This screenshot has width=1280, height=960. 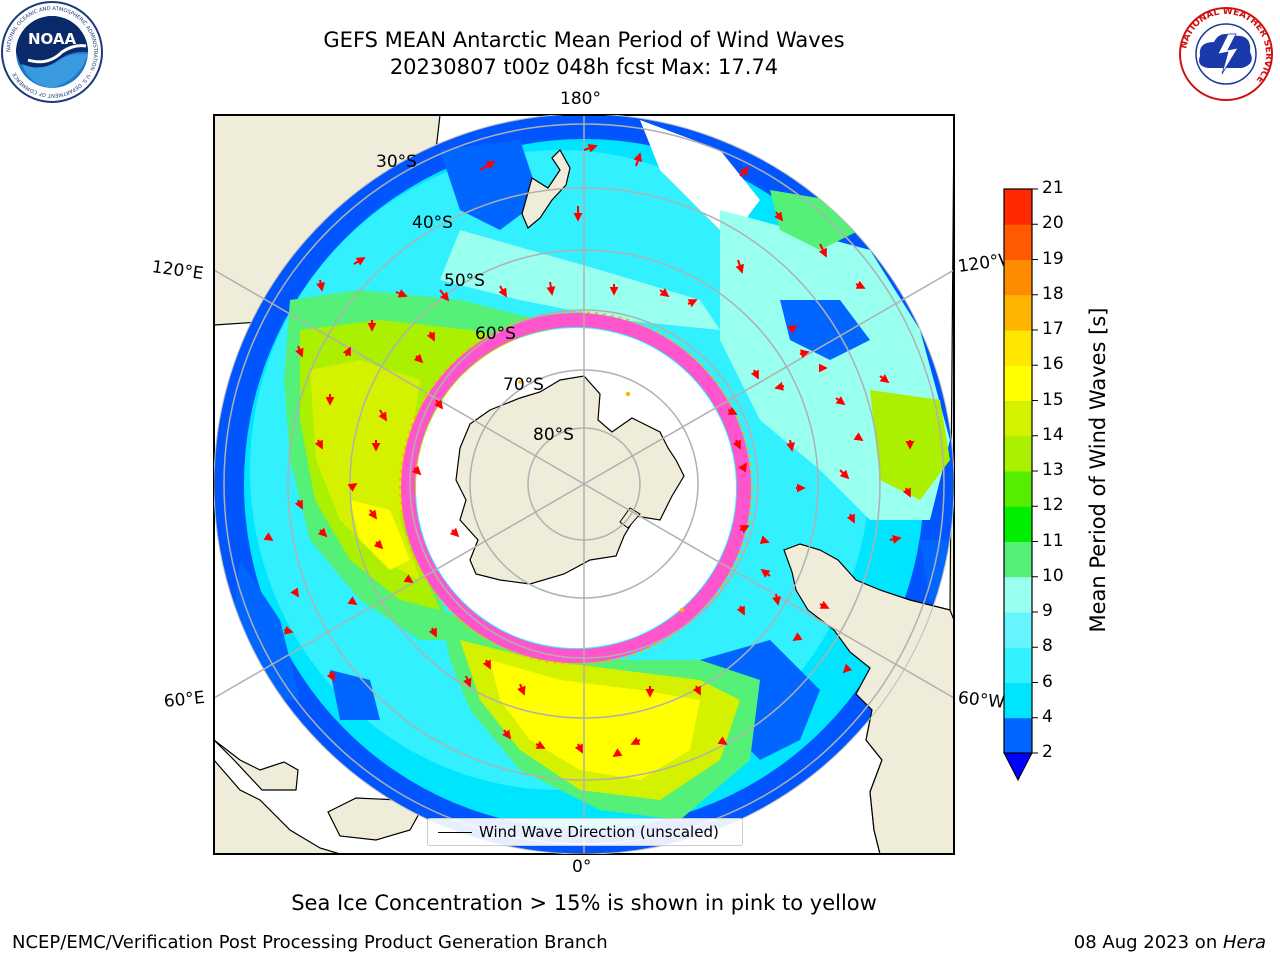 What do you see at coordinates (1047, 681) in the screenshot?
I see `colorbar-tick-label: 6` at bounding box center [1047, 681].